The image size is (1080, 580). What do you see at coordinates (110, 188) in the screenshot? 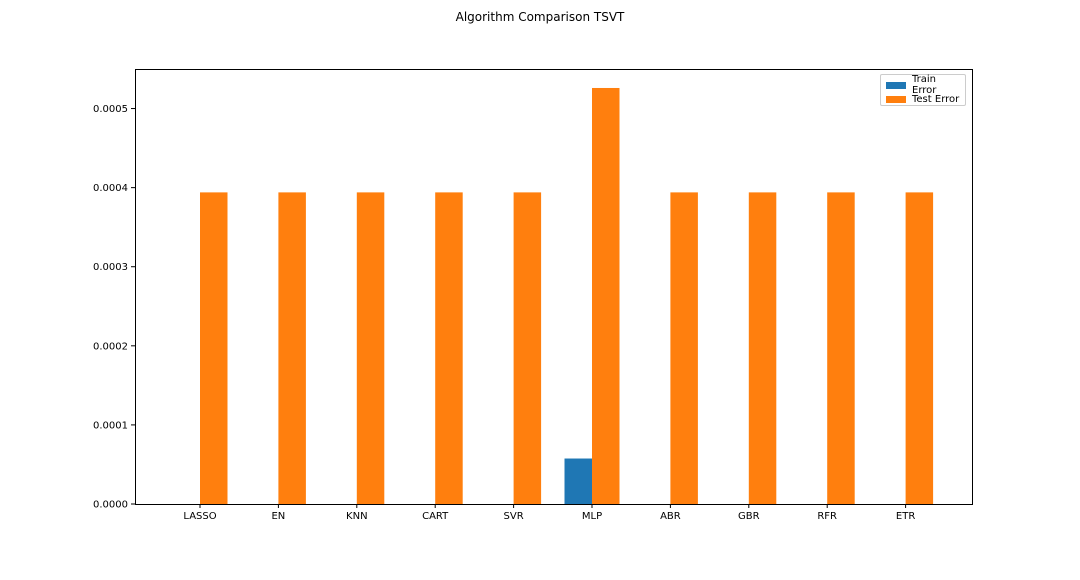
I see `y-tick-label: 0.0004` at bounding box center [110, 188].